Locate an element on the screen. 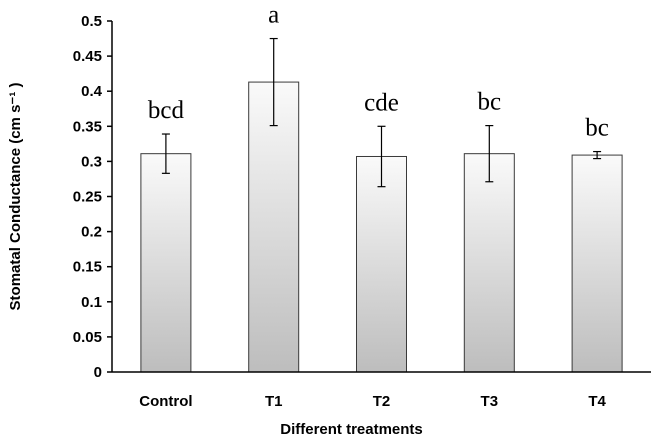 Image resolution: width=656 pixels, height=438 pixels. x-category-label: T3 is located at coordinates (490, 401).